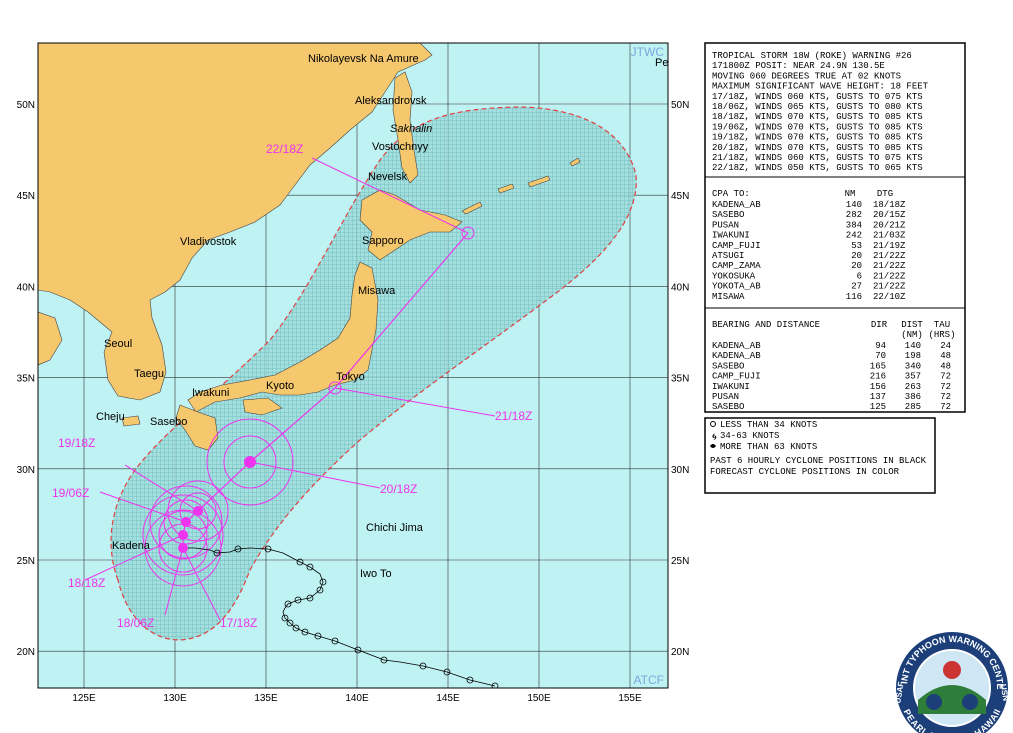 The height and width of the screenshot is (733, 1013). I want to click on bearing-units: (HRS), so click(941, 335).